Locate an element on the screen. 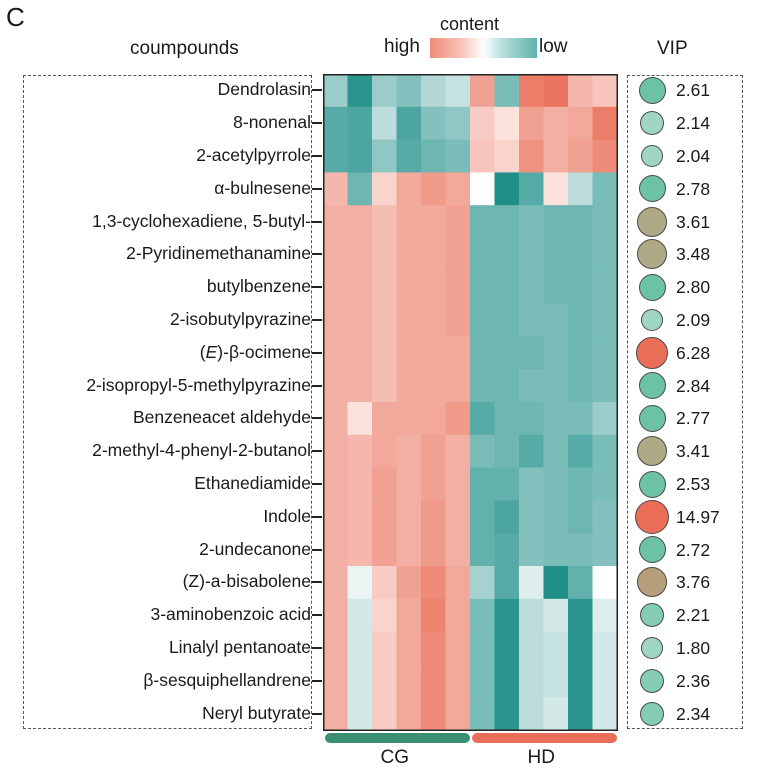 This screenshot has width=767, height=778. row-label: 1,3-cyclohexadiene, 5-butyl- is located at coordinates (201, 220).